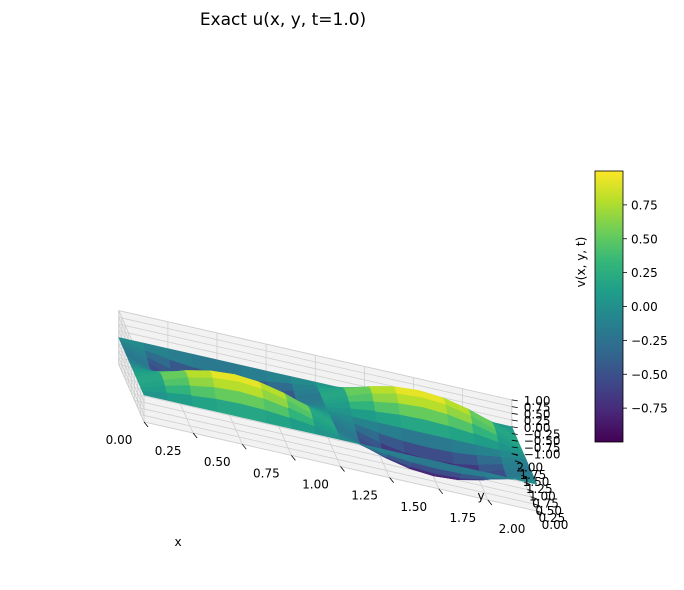 This screenshot has width=684, height=590. What do you see at coordinates (548, 511) in the screenshot?
I see `y-tick-label: 0.50` at bounding box center [548, 511].